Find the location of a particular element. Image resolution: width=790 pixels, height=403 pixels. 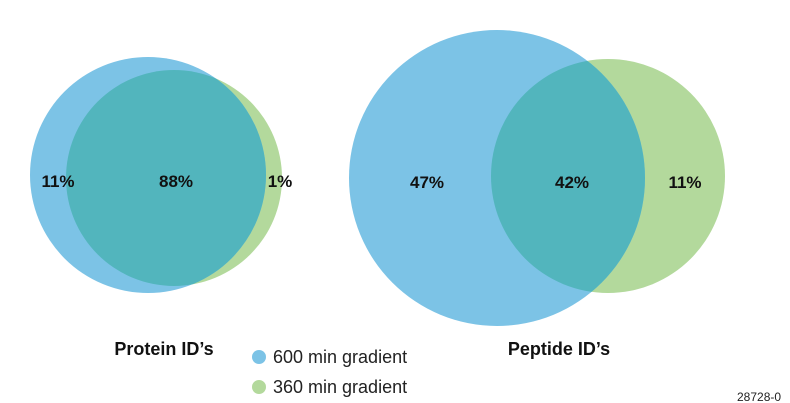

peptide-overlap-label: 42% is located at coordinates (572, 182).